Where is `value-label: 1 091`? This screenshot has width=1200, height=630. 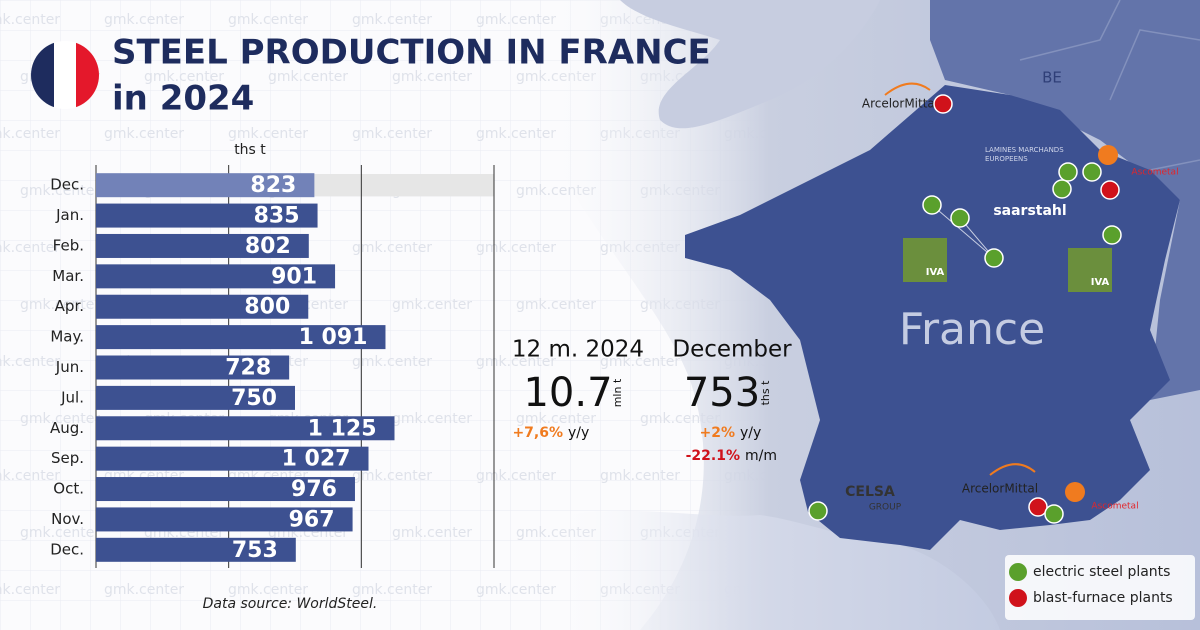
value-label: 1 091 is located at coordinates (333, 337).